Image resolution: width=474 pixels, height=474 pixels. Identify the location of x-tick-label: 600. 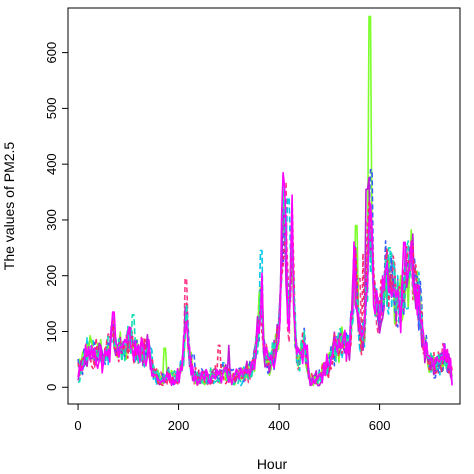
(380, 425).